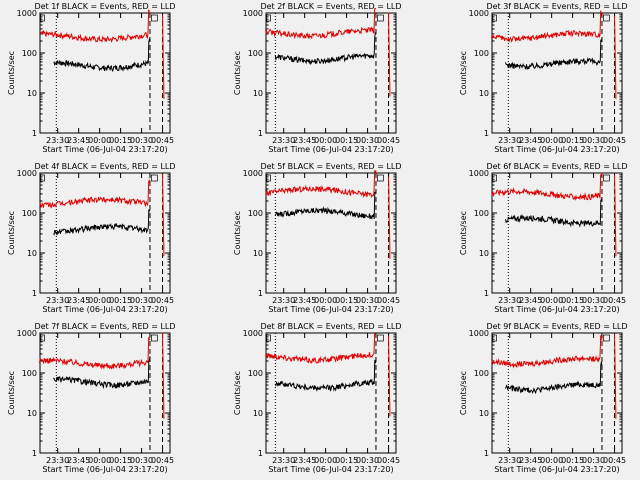 This screenshot has width=640, height=480. I want to click on plot-title: Det 8f BLACK = Events, RED = LLD, so click(330, 326).